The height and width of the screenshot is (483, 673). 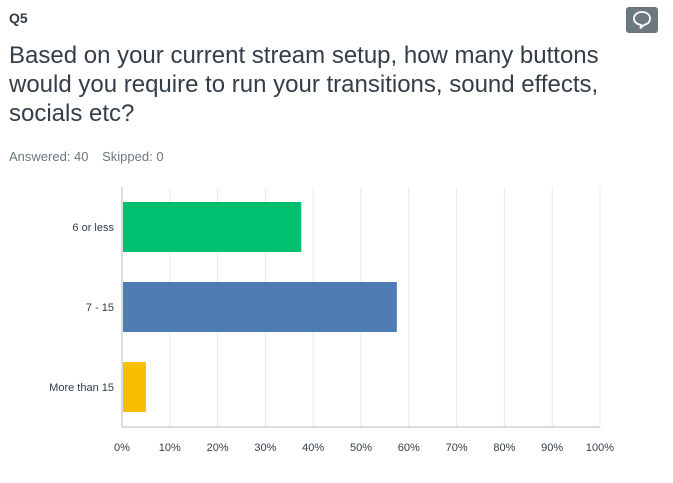 I want to click on x-tick-label: 30%, so click(x=265, y=448).